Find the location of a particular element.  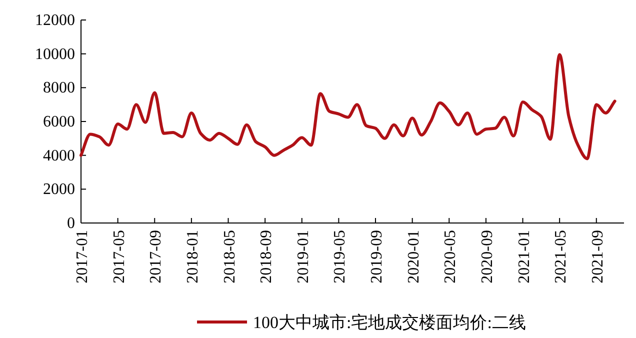

x-tick-label: 2017-05 is located at coordinates (119, 257).